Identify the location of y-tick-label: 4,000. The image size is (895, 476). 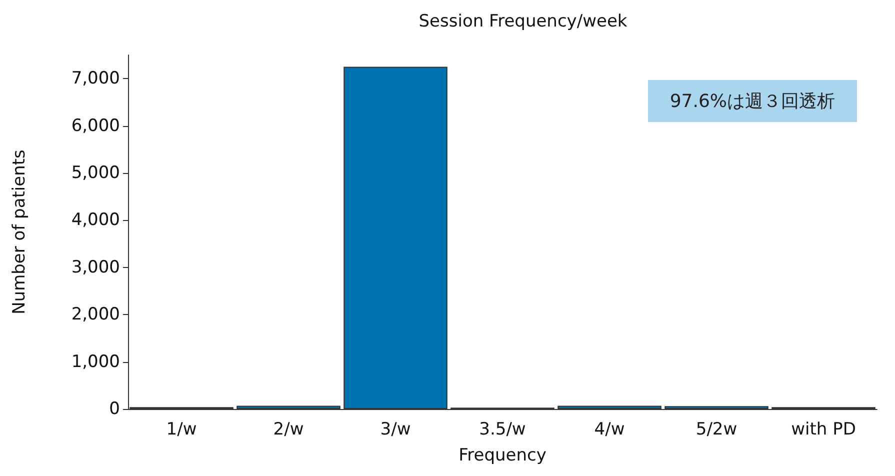
(95, 220).